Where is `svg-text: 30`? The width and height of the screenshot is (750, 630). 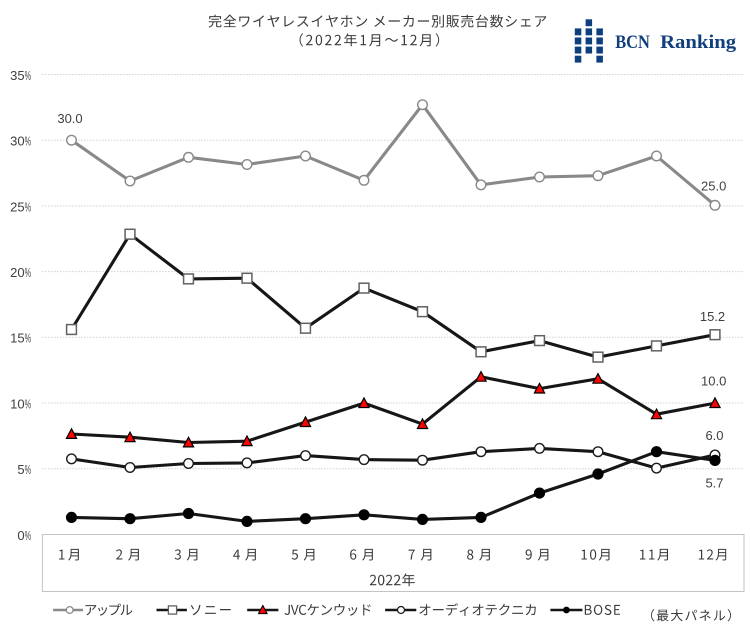 svg-text: 30 is located at coordinates (17, 141).